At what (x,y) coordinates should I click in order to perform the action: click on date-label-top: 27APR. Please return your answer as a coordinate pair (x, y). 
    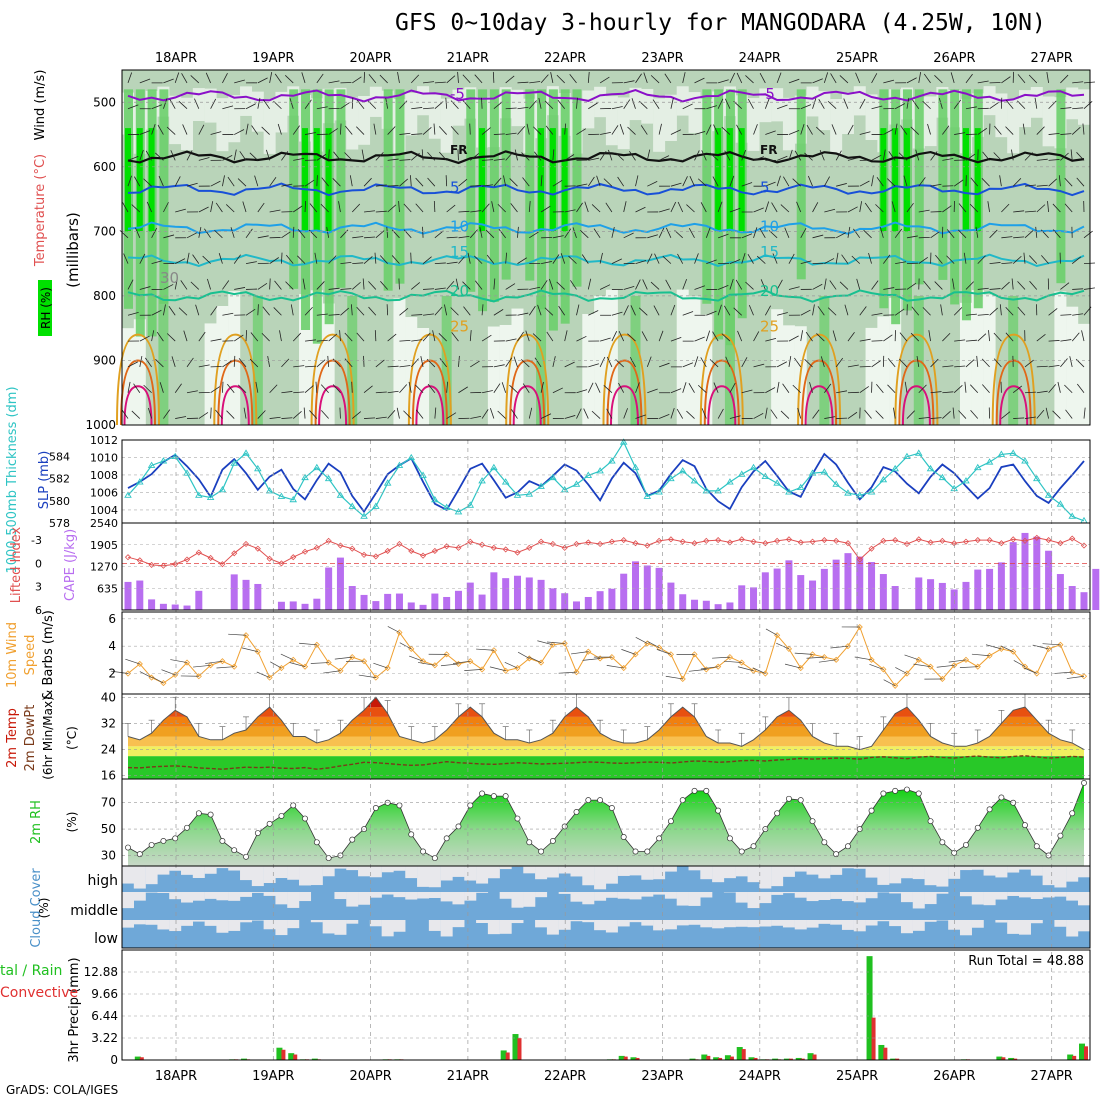
    Looking at the image, I should click on (1052, 58).